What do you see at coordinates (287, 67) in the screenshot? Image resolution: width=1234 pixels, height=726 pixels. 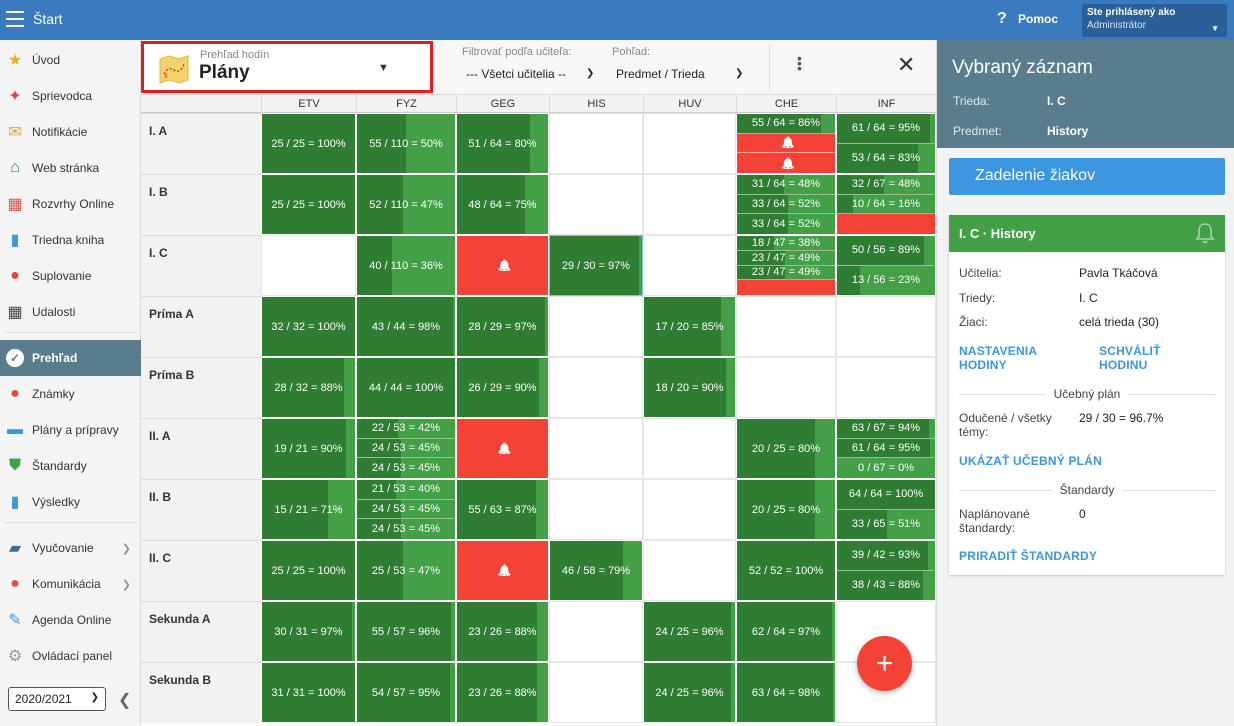 I see `view-selector: x Prehľad hodín Plány ▼` at bounding box center [287, 67].